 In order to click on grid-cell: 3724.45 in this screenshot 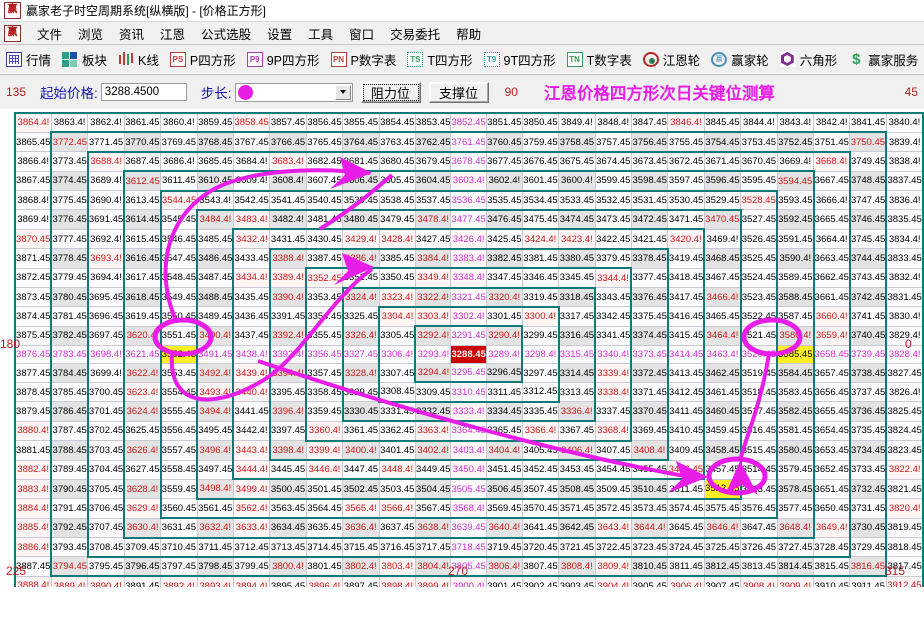, I will do `click(686, 548)`.